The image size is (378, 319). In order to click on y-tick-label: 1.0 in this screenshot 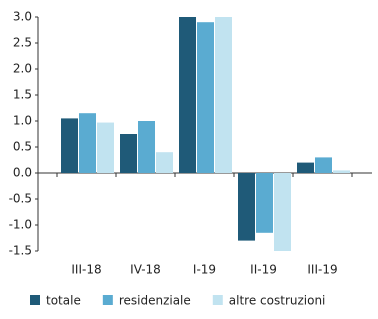, I will do `click(22, 121)`.